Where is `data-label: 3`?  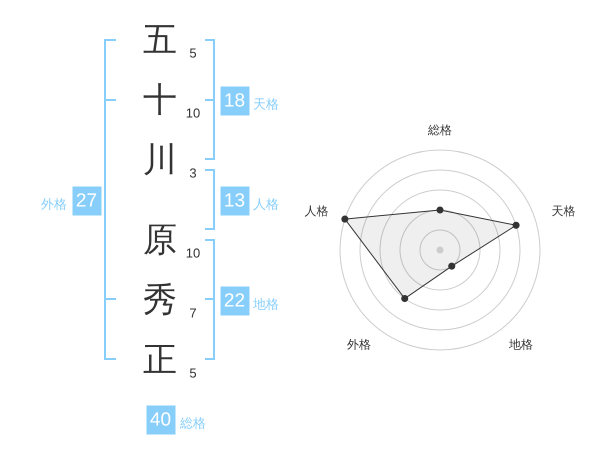
data-label: 3 is located at coordinates (193, 173).